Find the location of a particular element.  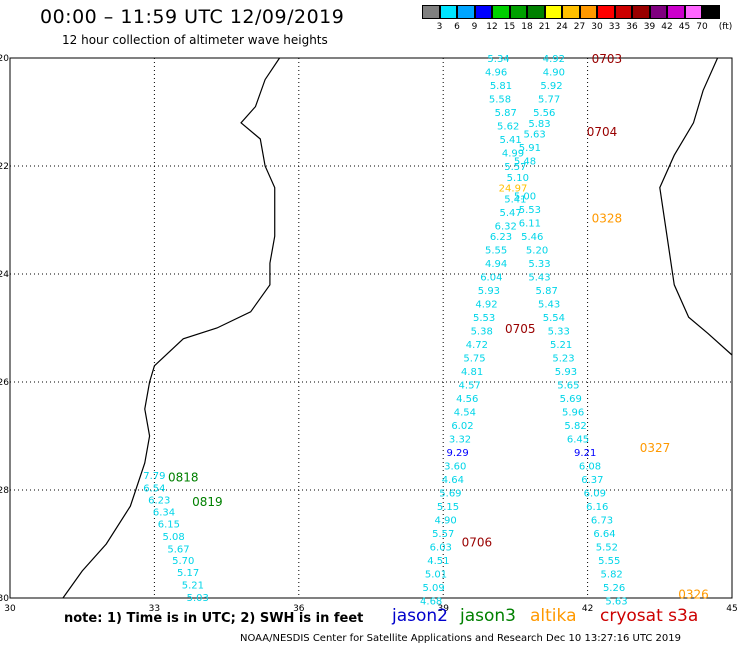

wave-height-value: 6.45 is located at coordinates (578, 440).